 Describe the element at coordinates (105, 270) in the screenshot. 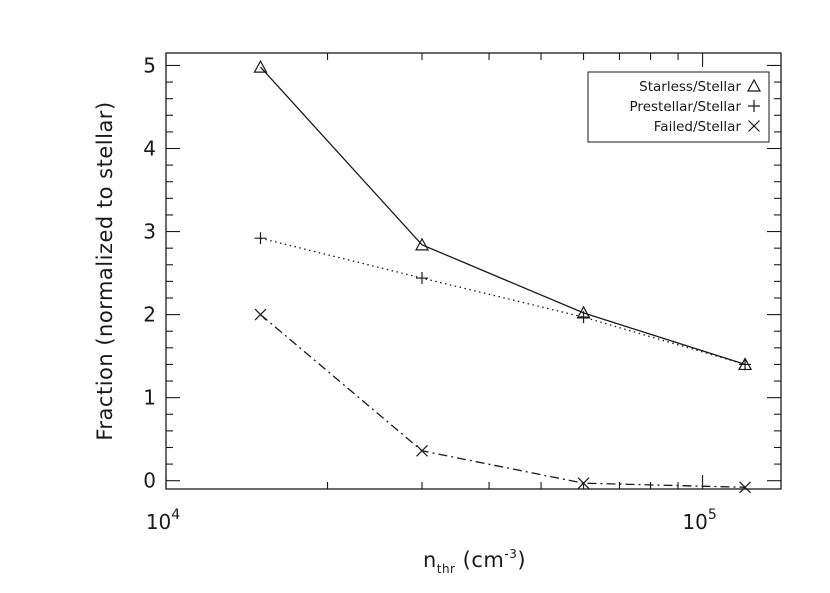

I see `y-axis-label: Fraction (normalized to stellar)` at that location.